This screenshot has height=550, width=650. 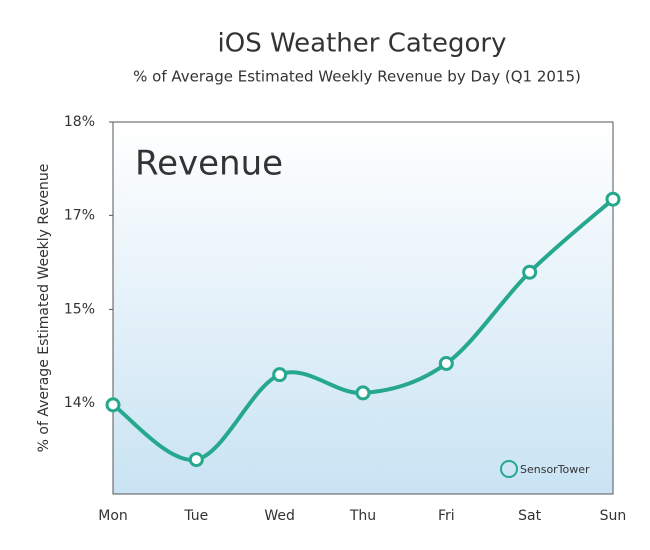 I want to click on y-tick-label: 17%, so click(x=79, y=215).